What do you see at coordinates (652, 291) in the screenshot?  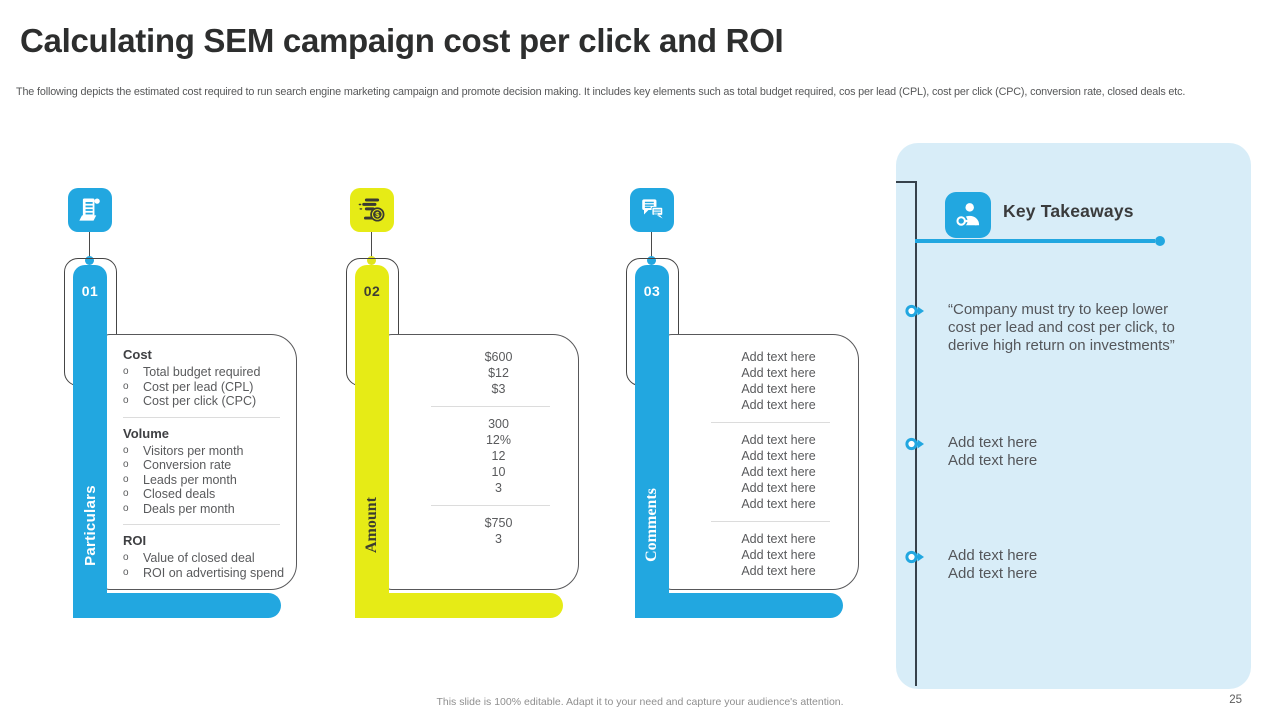 I see `column-number: 03` at bounding box center [652, 291].